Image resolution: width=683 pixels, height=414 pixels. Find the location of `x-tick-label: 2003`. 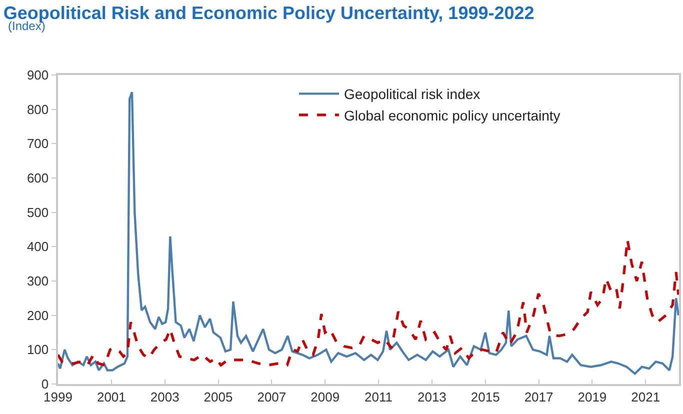

x-tick-label: 2003 is located at coordinates (165, 396).